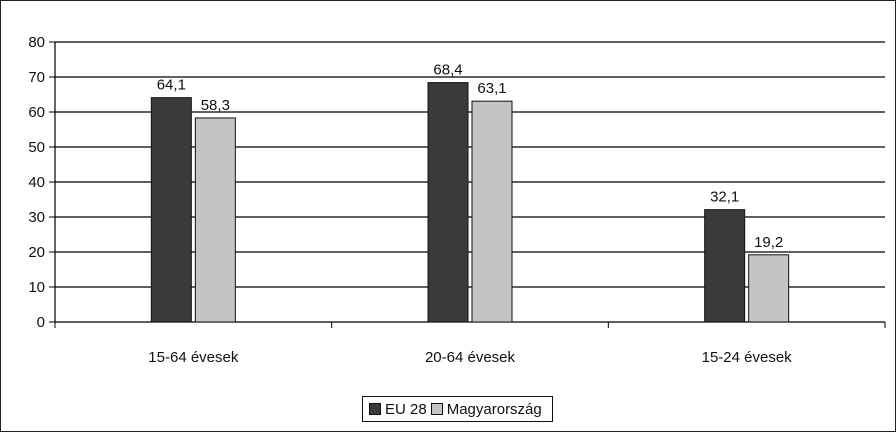 This screenshot has width=896, height=432. Describe the element at coordinates (724, 197) in the screenshot. I see `data-label-0-2: 32,1` at that location.